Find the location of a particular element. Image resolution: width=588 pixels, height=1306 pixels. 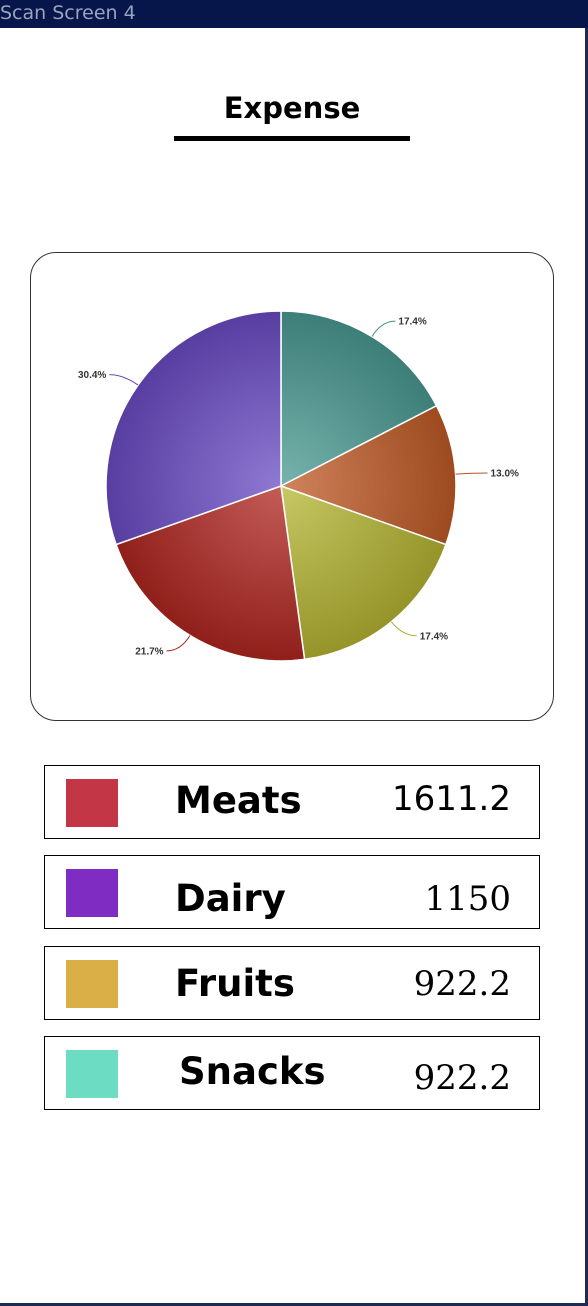

legend-row-meats: Meats 1611.2 is located at coordinates (292, 802).